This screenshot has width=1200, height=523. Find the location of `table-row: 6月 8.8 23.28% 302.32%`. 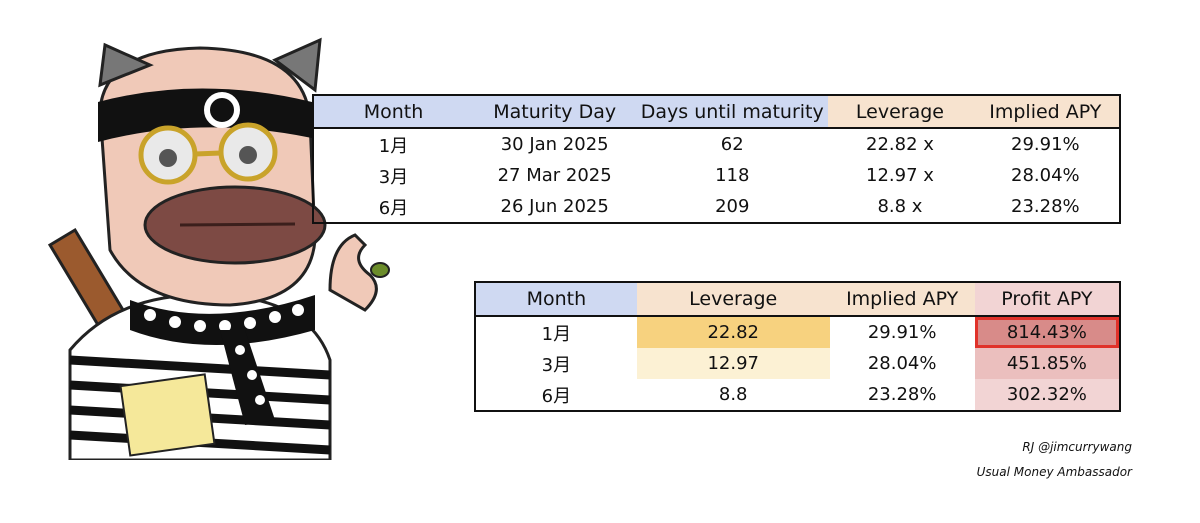

table-row: 6月 8.8 23.28% 302.32% is located at coordinates (797, 395).